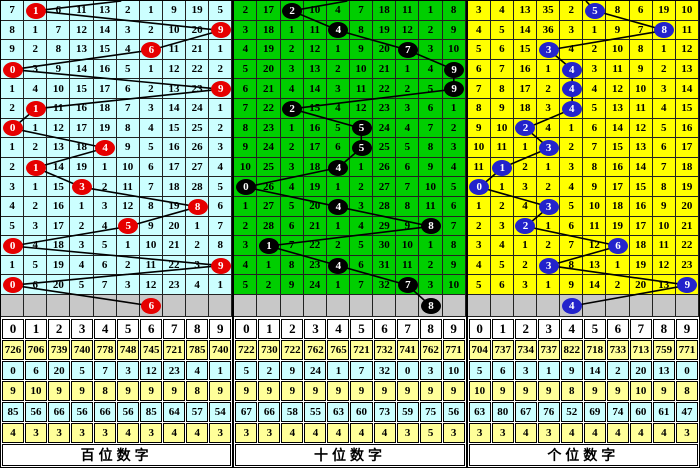 The height and width of the screenshot is (468, 700). I want to click on stat-cell: 56, so click(36, 412).